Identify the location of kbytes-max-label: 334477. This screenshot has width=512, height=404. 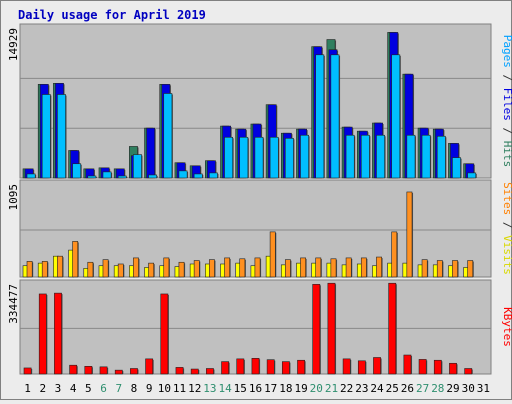
(13, 304).